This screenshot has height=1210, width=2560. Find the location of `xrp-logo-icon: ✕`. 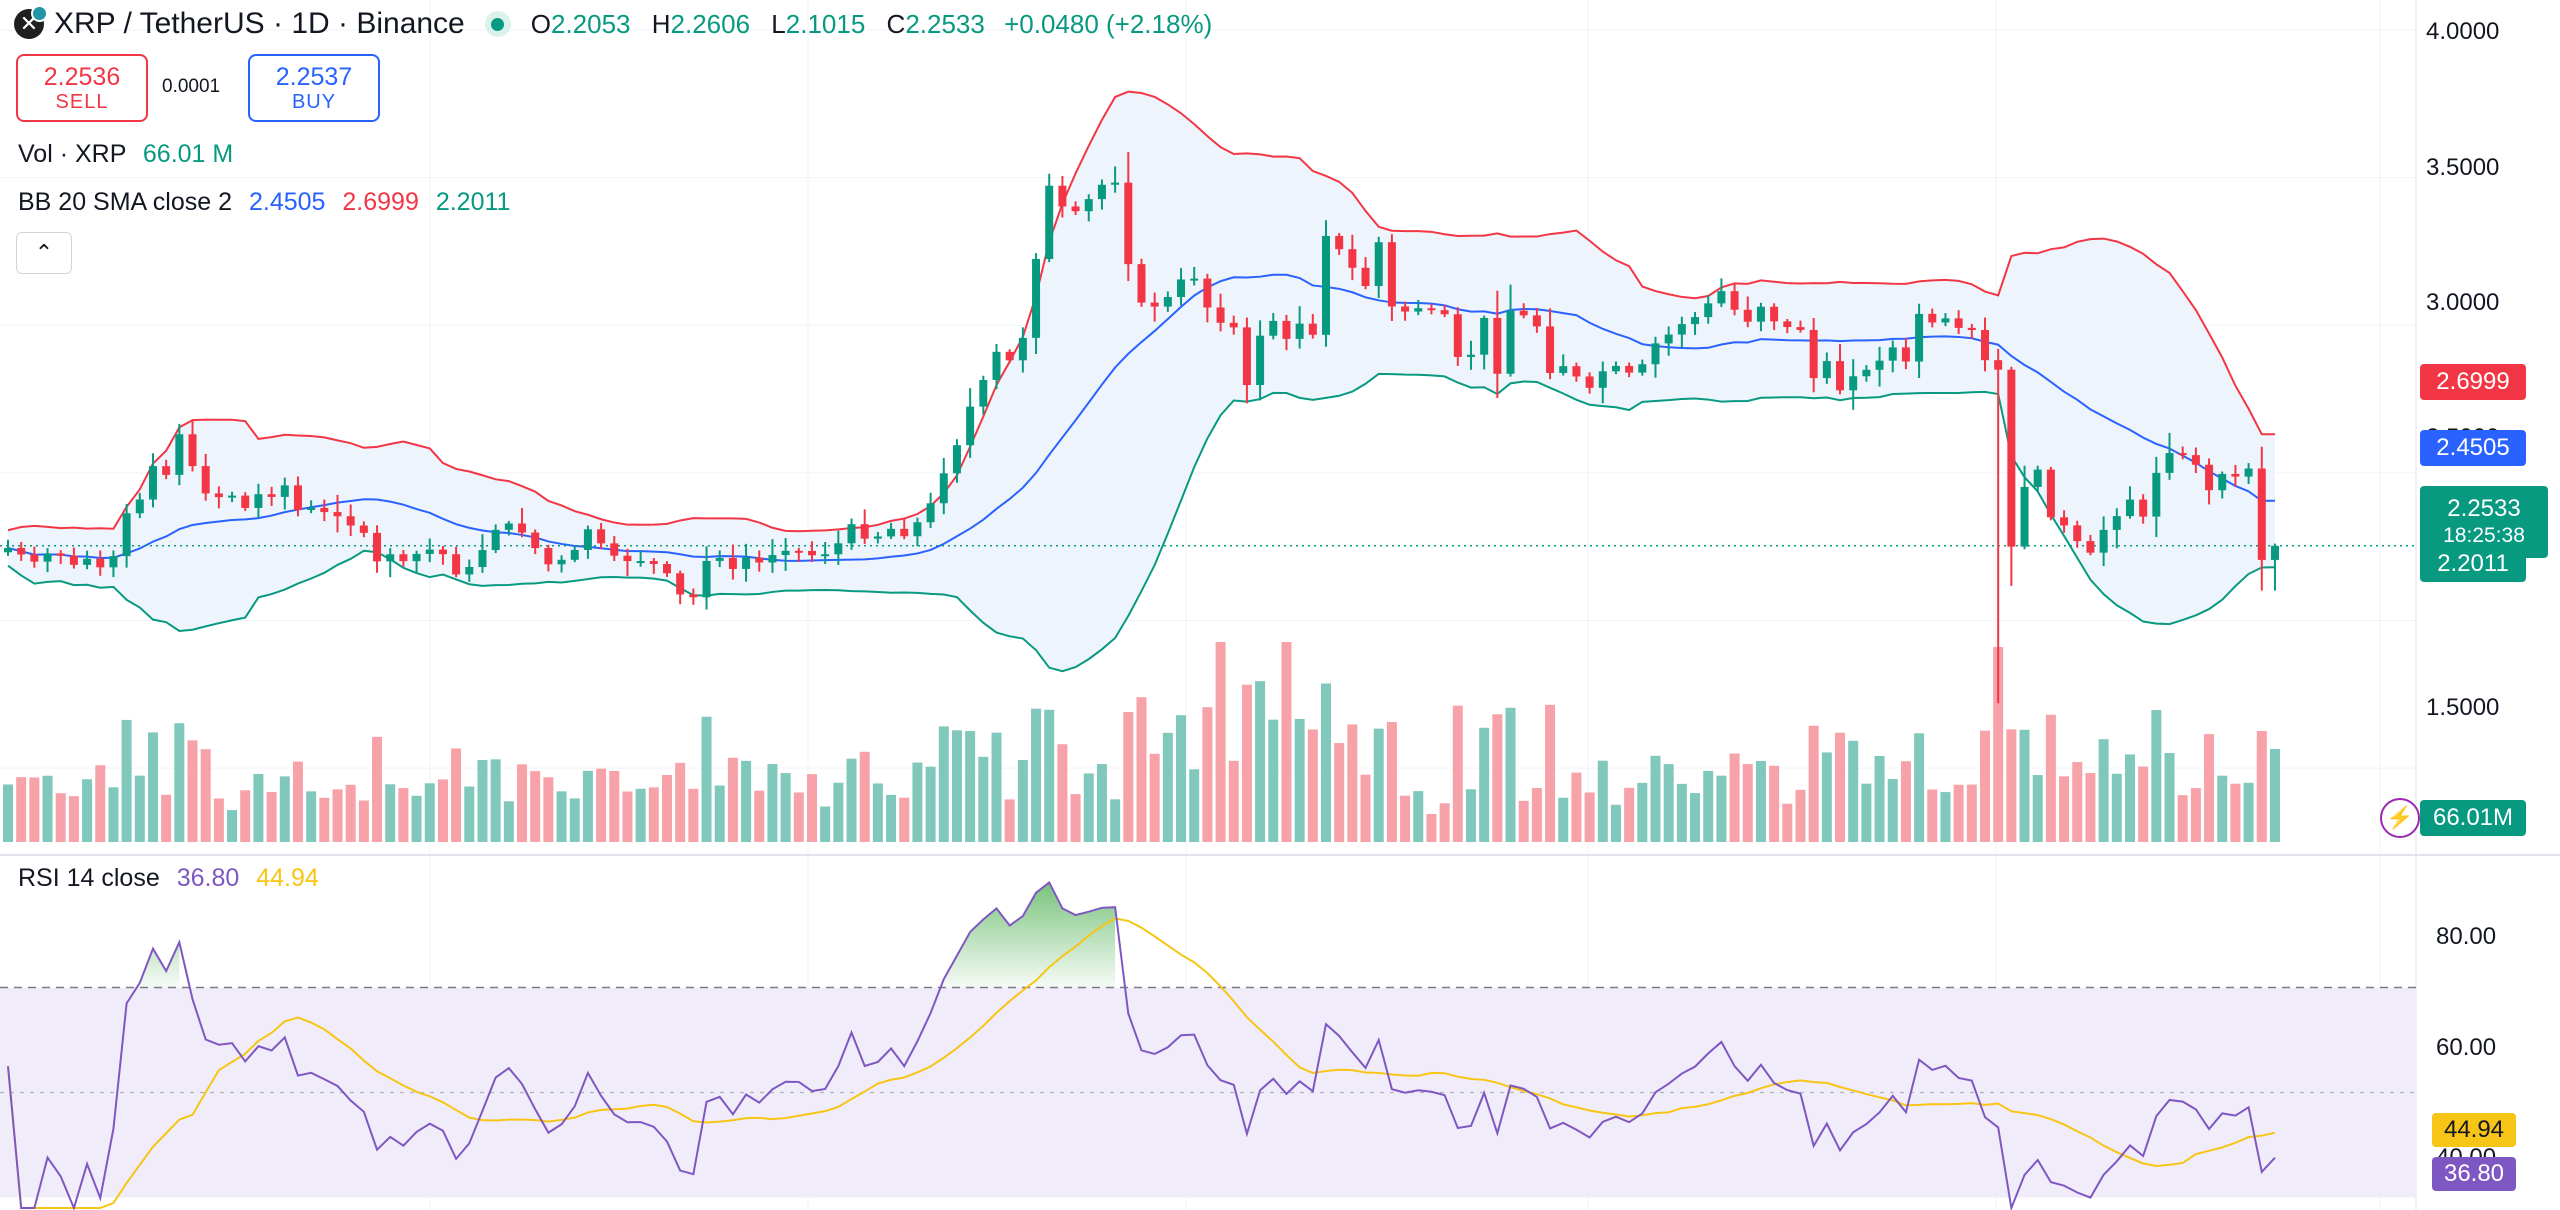

xrp-logo-icon: ✕ is located at coordinates (31, 22).